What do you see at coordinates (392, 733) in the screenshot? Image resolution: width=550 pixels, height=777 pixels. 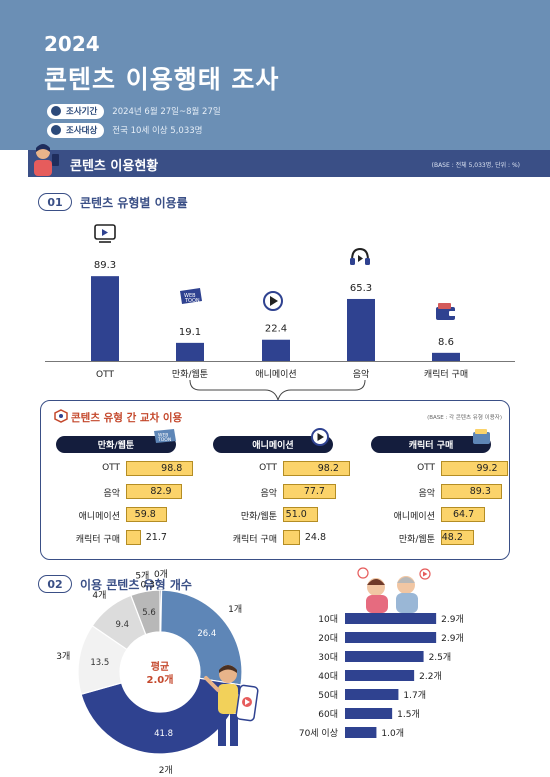 I see `age-value-label: 1.0개` at bounding box center [392, 733].